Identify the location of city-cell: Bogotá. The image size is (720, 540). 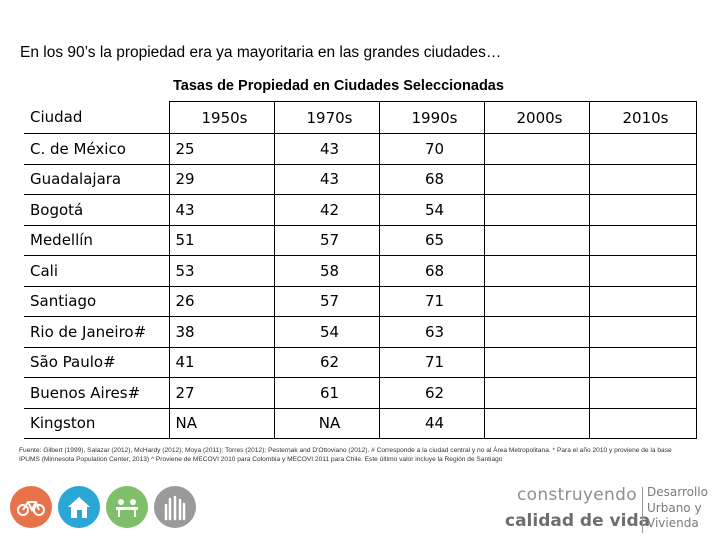
(96, 209).